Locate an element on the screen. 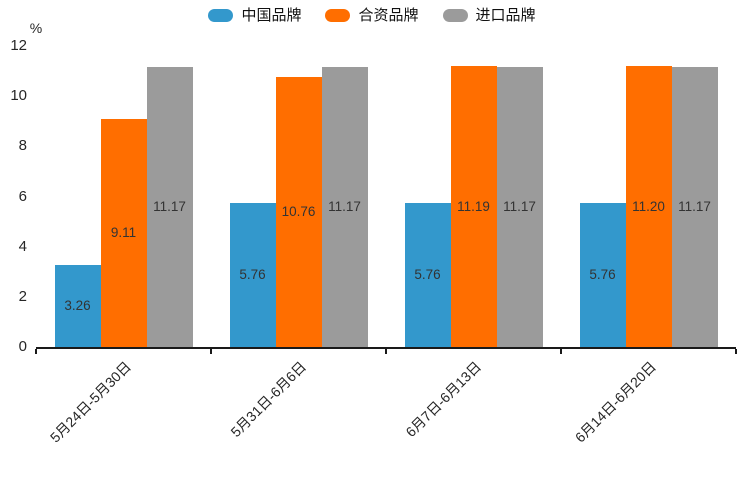 This screenshot has height=496, width=744. bar-value-label: 11.20 is located at coordinates (648, 206).